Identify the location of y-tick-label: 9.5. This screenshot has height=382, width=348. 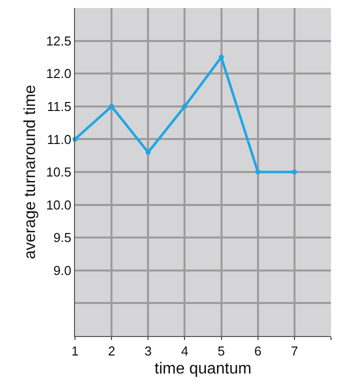
(62, 238).